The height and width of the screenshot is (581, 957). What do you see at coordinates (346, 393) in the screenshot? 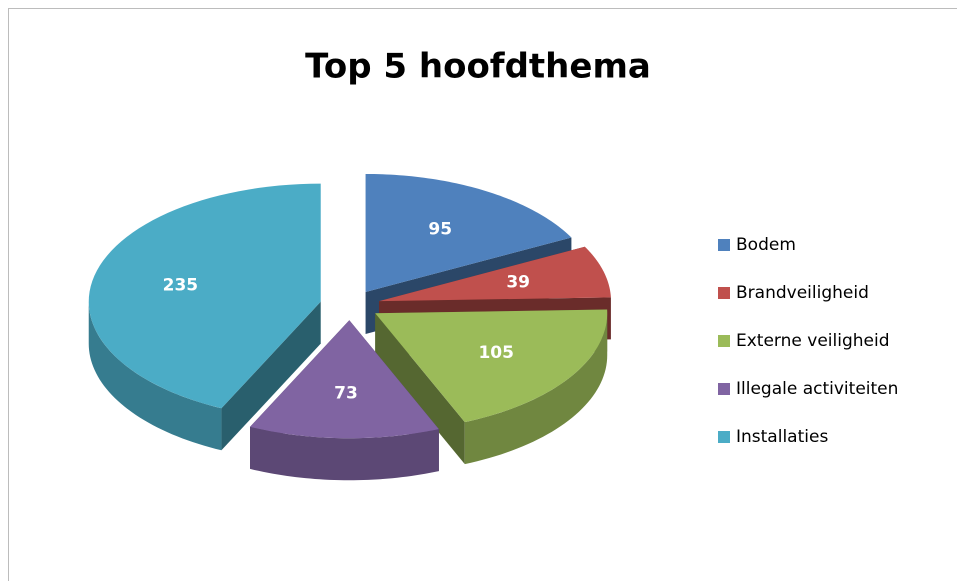
I see `value-label: 73` at bounding box center [346, 393].